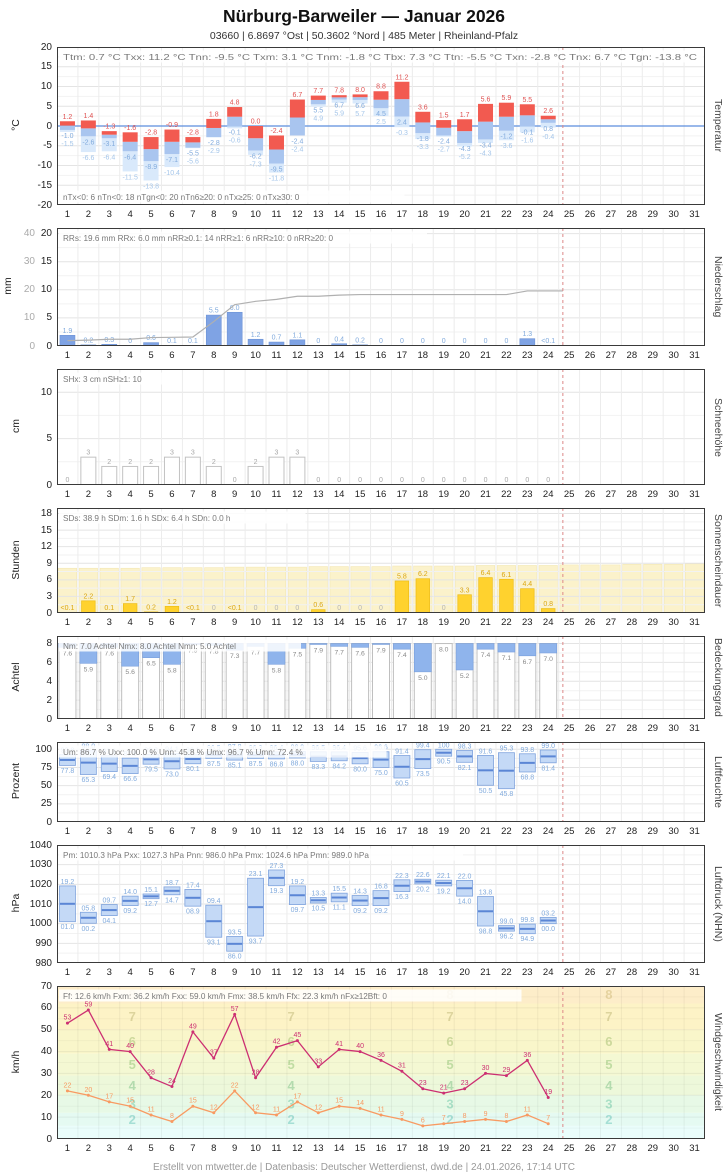 This screenshot has height=1175, width=728. What do you see at coordinates (276, 1115) in the screenshot?
I see `wind-mean-point` at bounding box center [276, 1115].